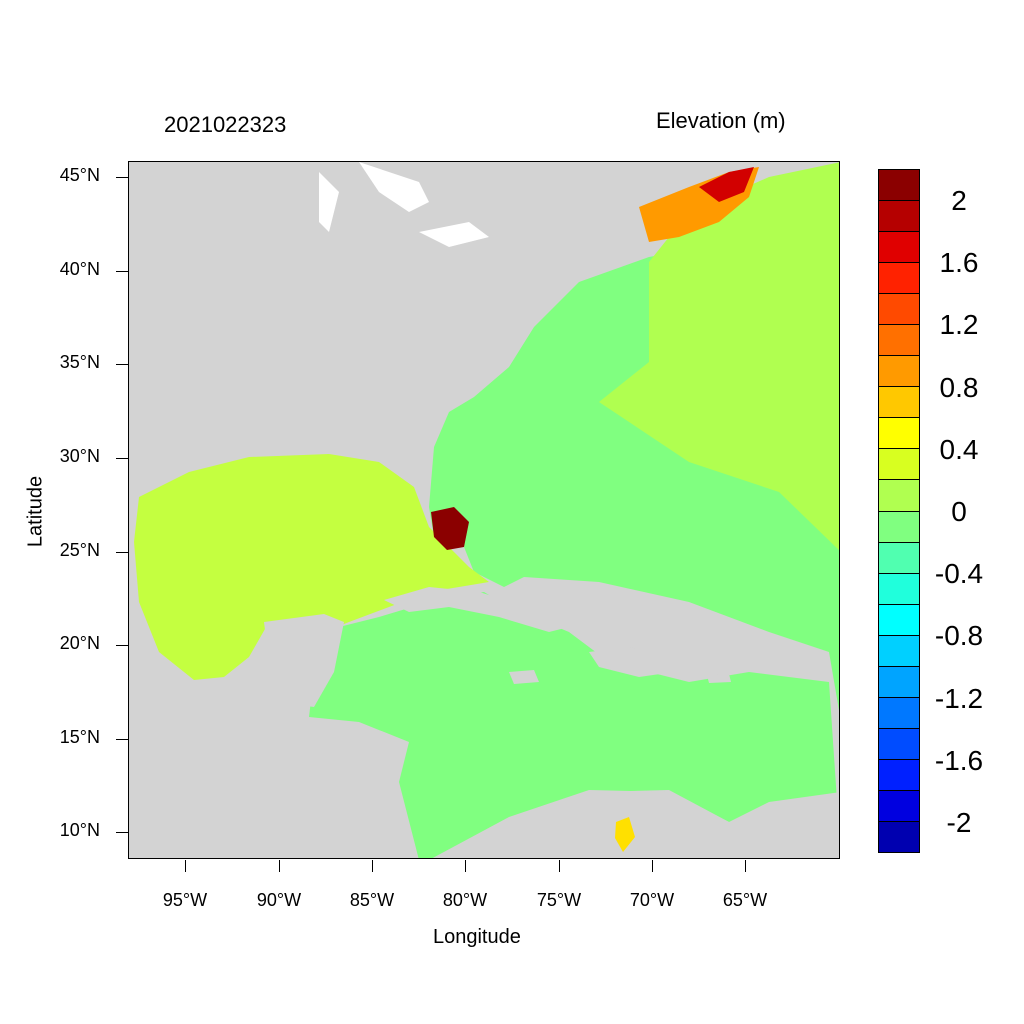 The image size is (1024, 1024). What do you see at coordinates (631, 662) in the screenshot?
I see `hispaniola` at bounding box center [631, 662].